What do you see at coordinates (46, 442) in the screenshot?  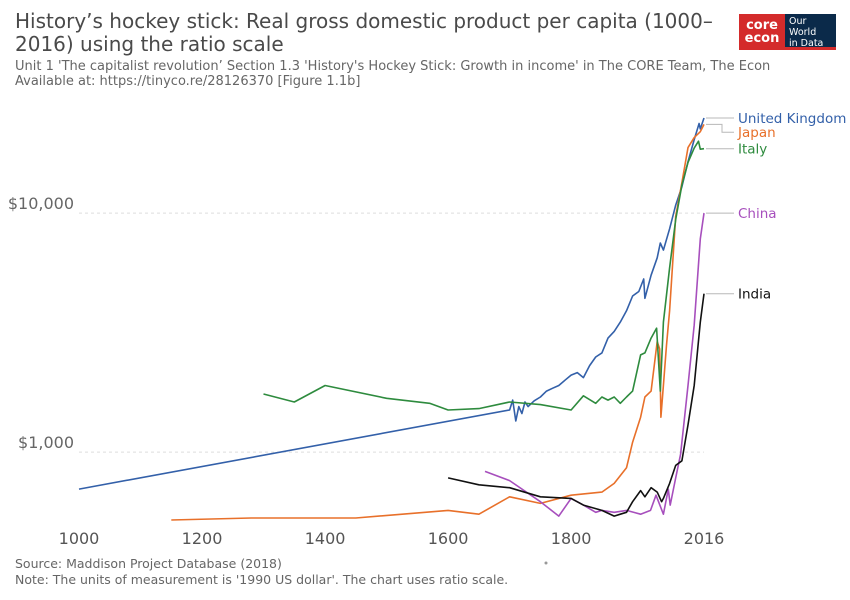 I see `y-tick-label: $1,000` at bounding box center [46, 442].